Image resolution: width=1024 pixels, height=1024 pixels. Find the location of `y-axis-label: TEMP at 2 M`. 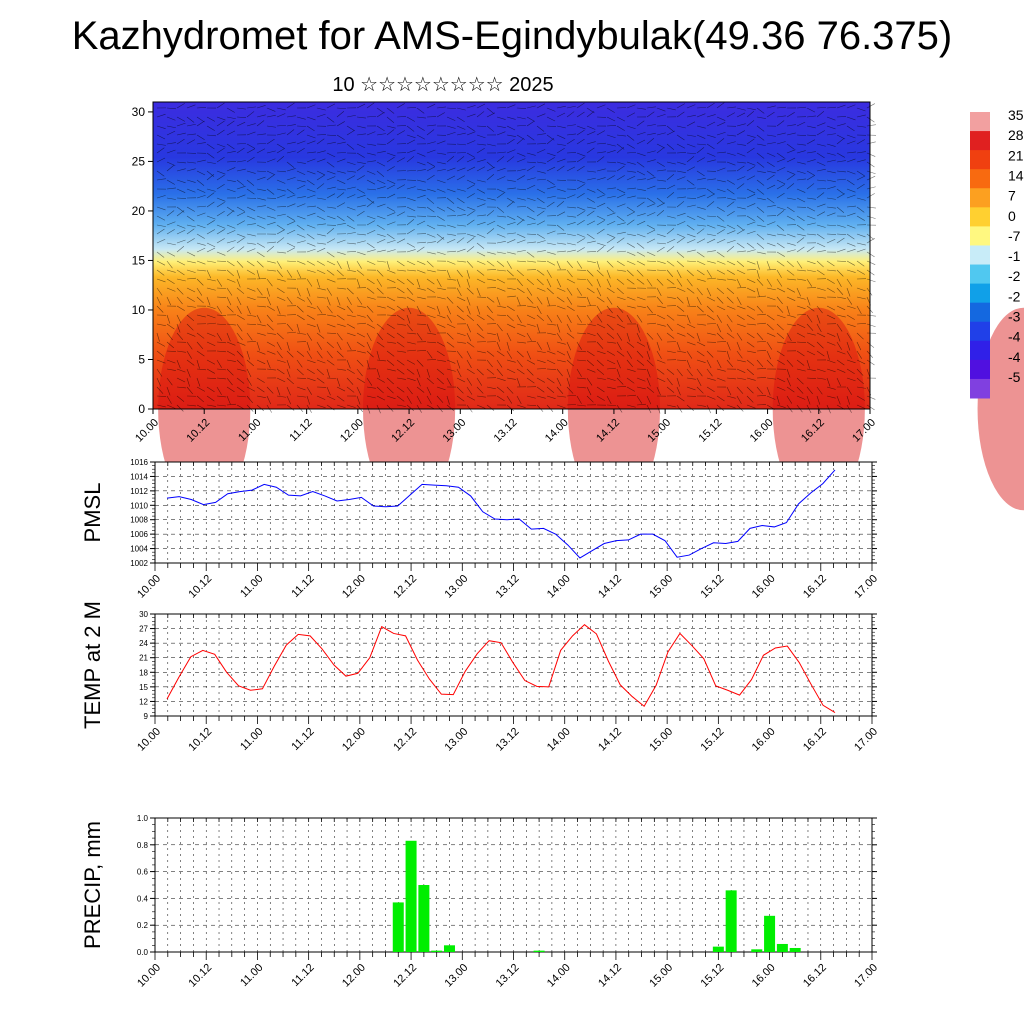

y-axis-label: TEMP at 2 M is located at coordinates (92, 665).